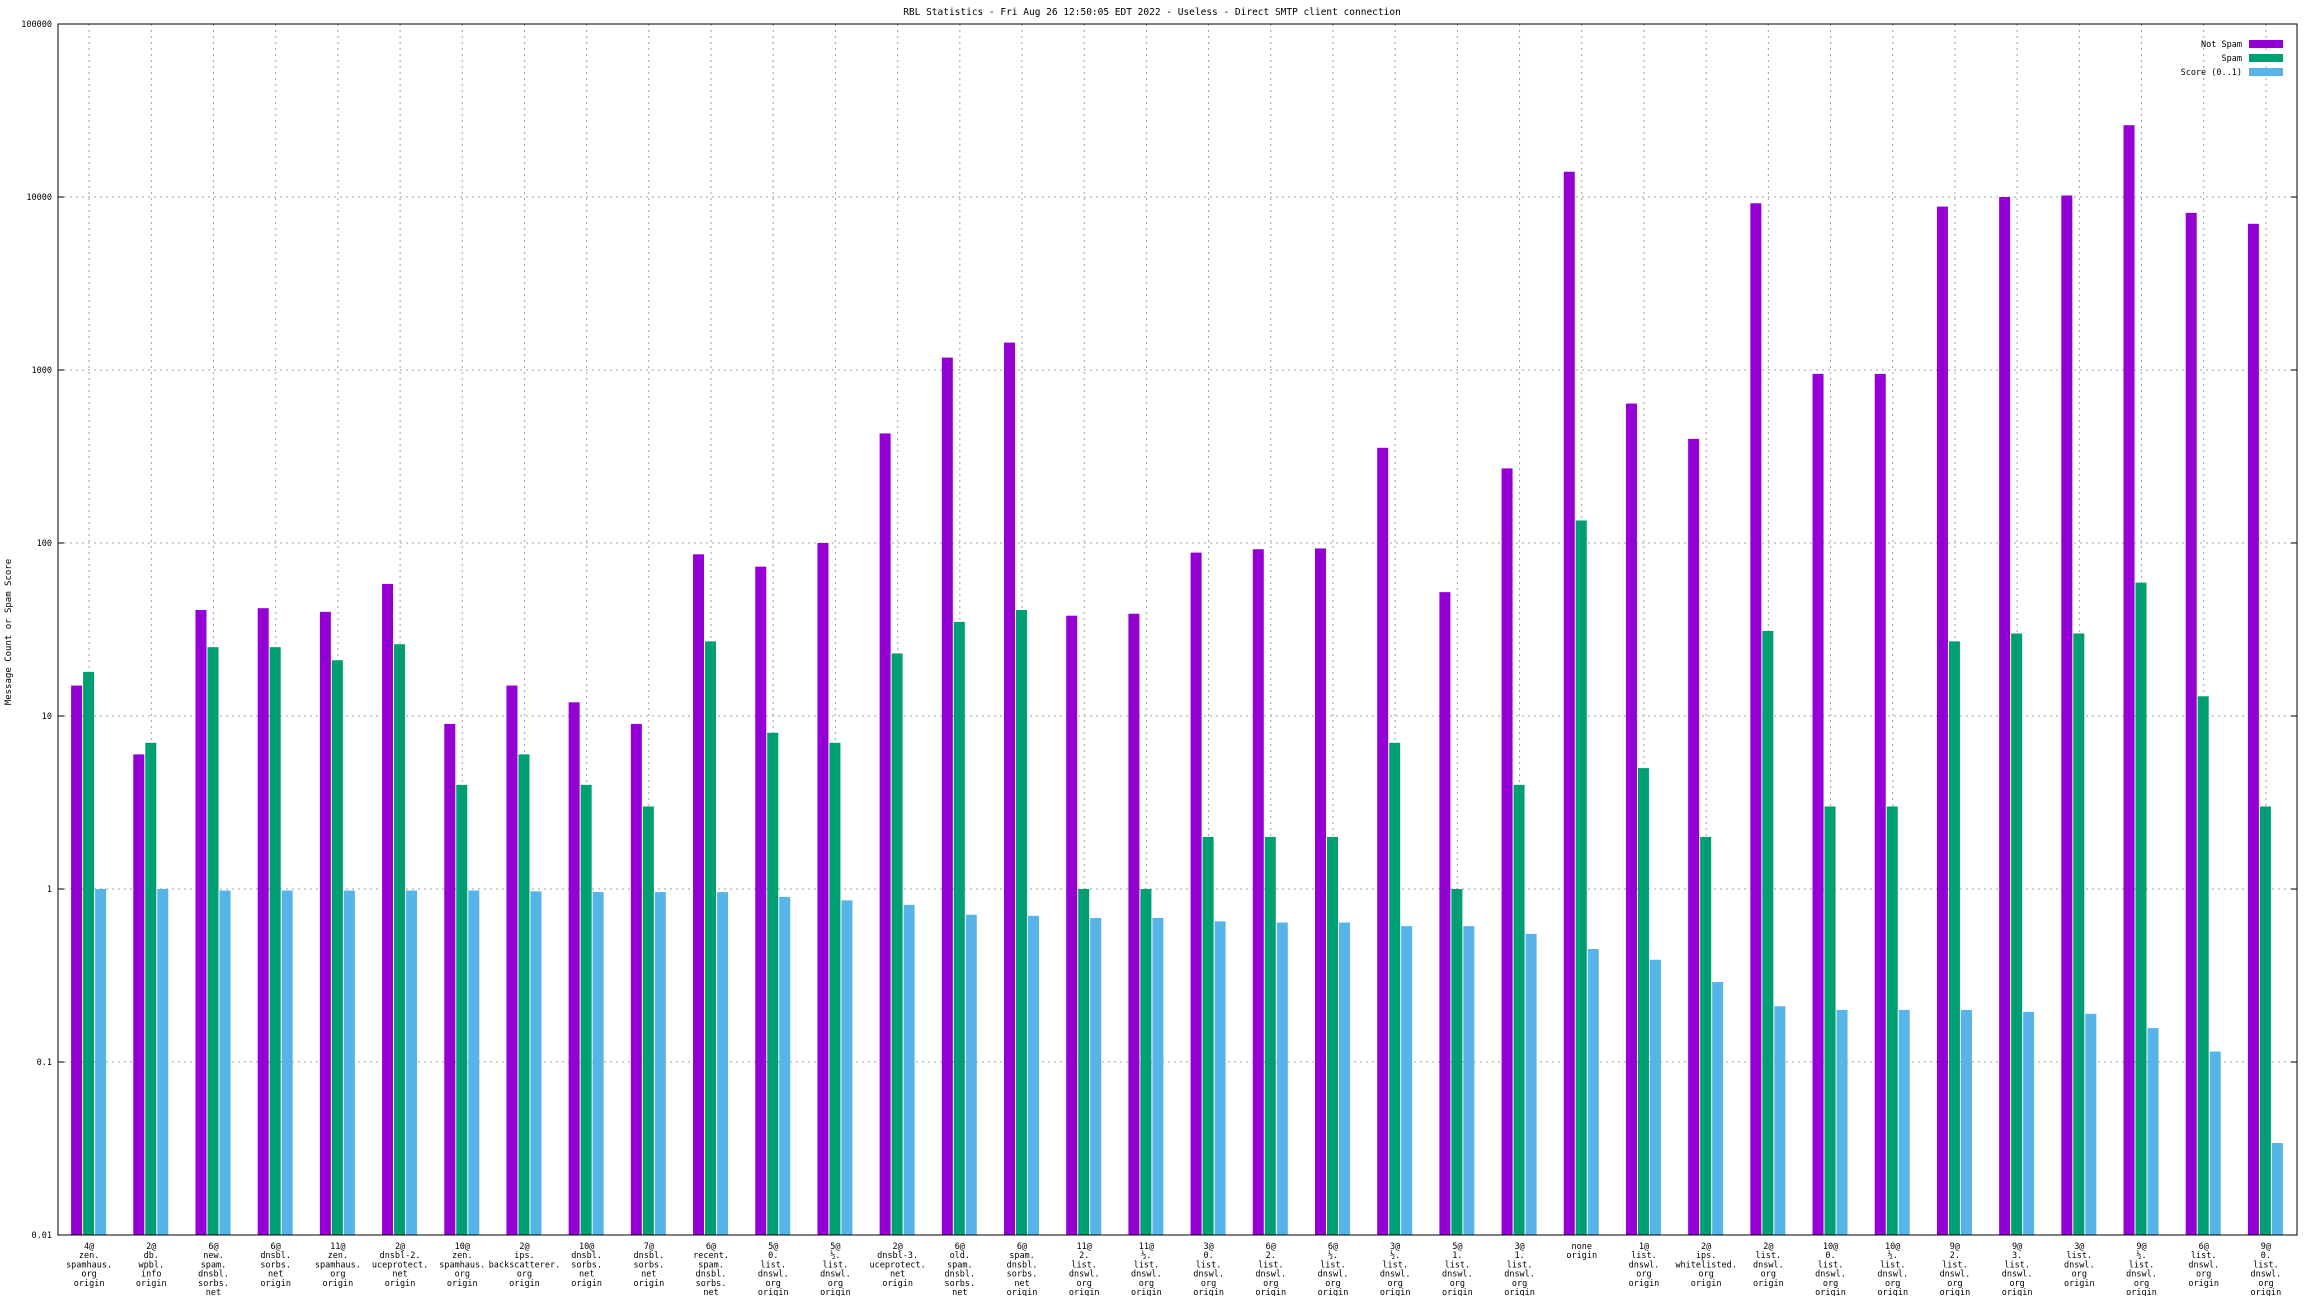  I want to click on x-tick-label-line: info, so click(151, 1275).